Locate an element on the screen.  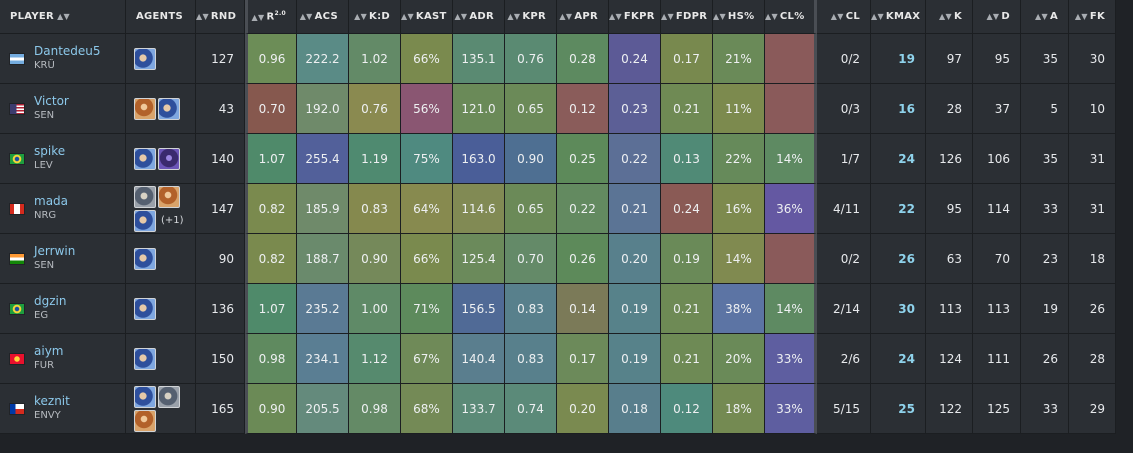
player-cell: spike LEV is located at coordinates (63, 159).